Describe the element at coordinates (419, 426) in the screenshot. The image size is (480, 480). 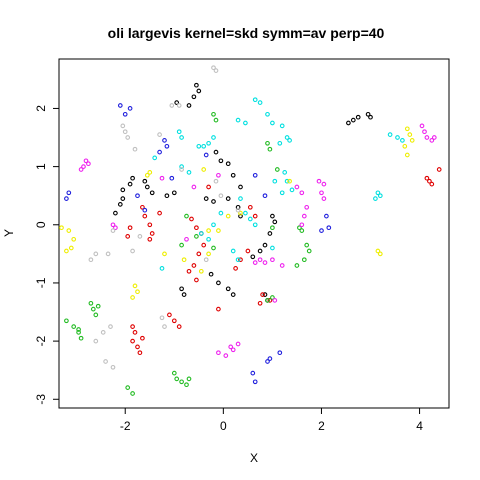
I see `x-tick-label: 4` at that location.